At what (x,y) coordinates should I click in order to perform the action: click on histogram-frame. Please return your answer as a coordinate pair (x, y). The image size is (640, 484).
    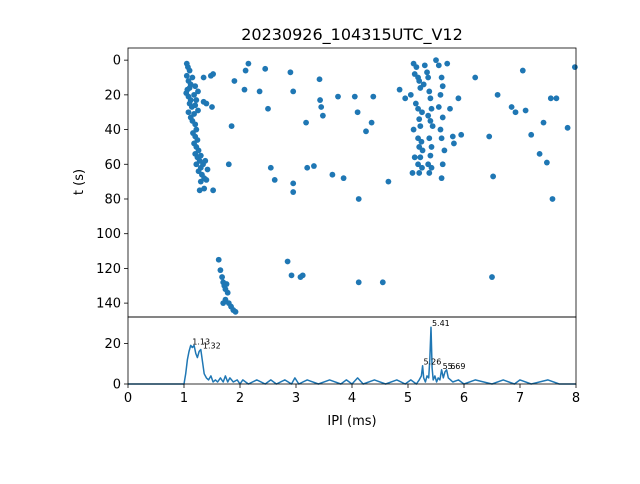
    Looking at the image, I should click on (352, 350).